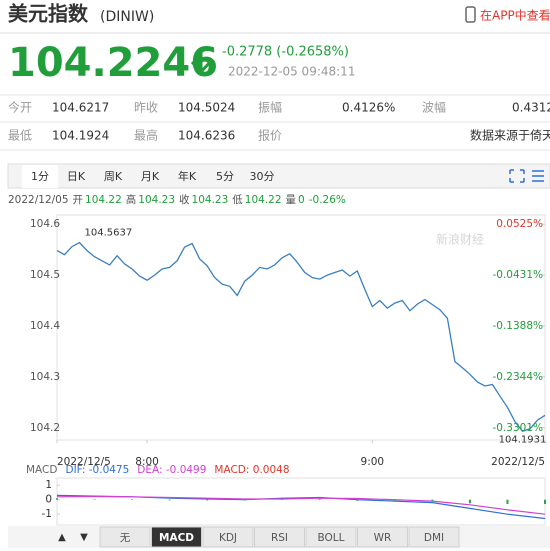 The width and height of the screenshot is (550, 551). I want to click on app-link: 在APP中查看, so click(515, 15).